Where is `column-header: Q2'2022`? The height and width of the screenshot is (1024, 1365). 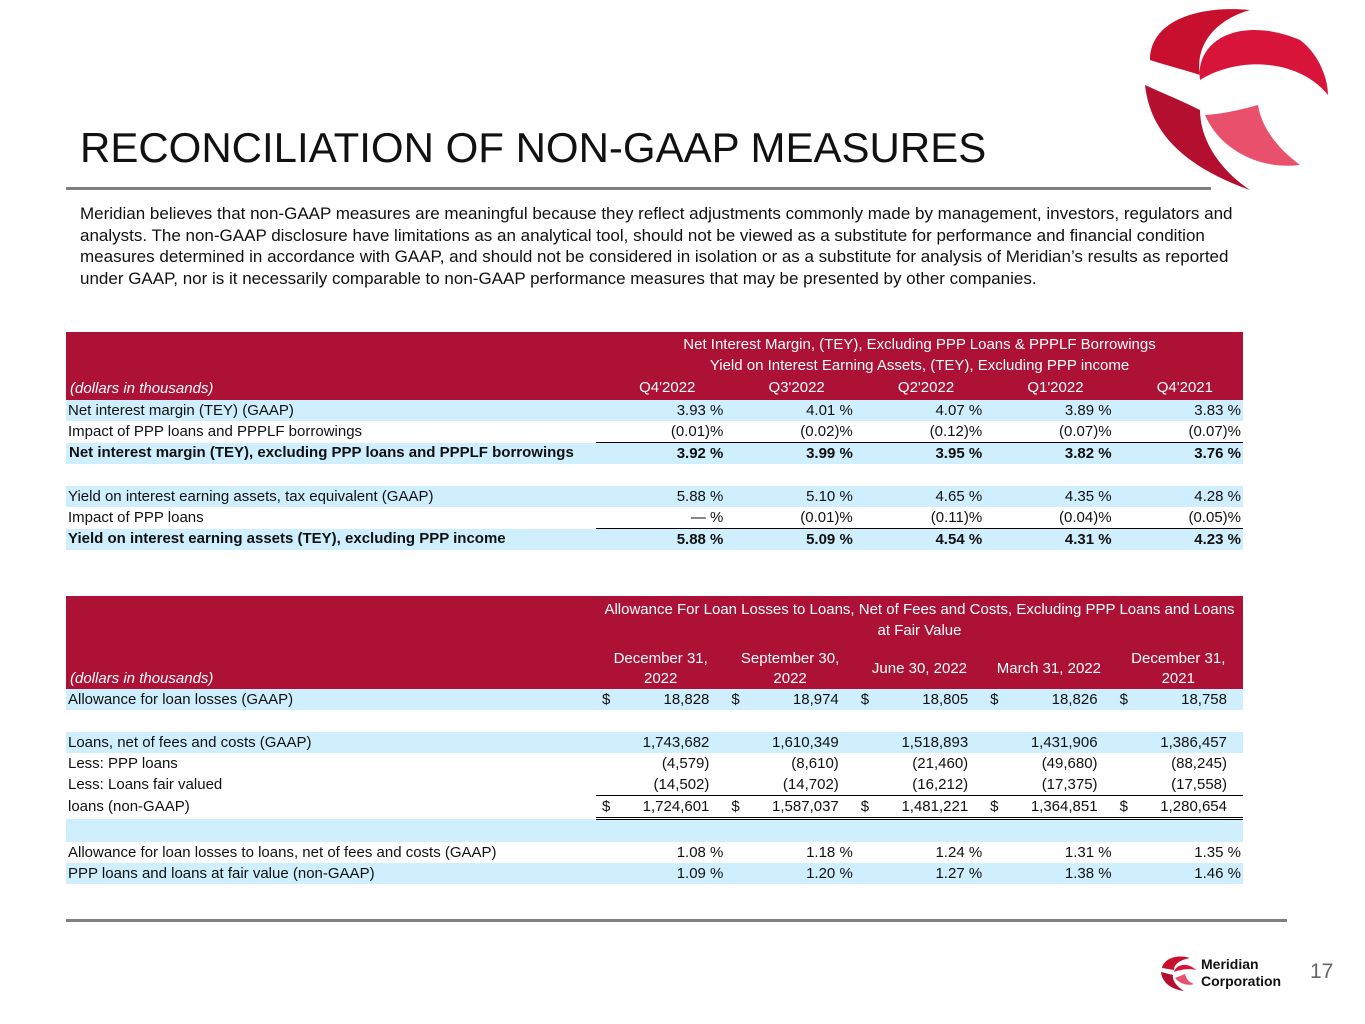
column-header: Q2'2022 is located at coordinates (919, 388).